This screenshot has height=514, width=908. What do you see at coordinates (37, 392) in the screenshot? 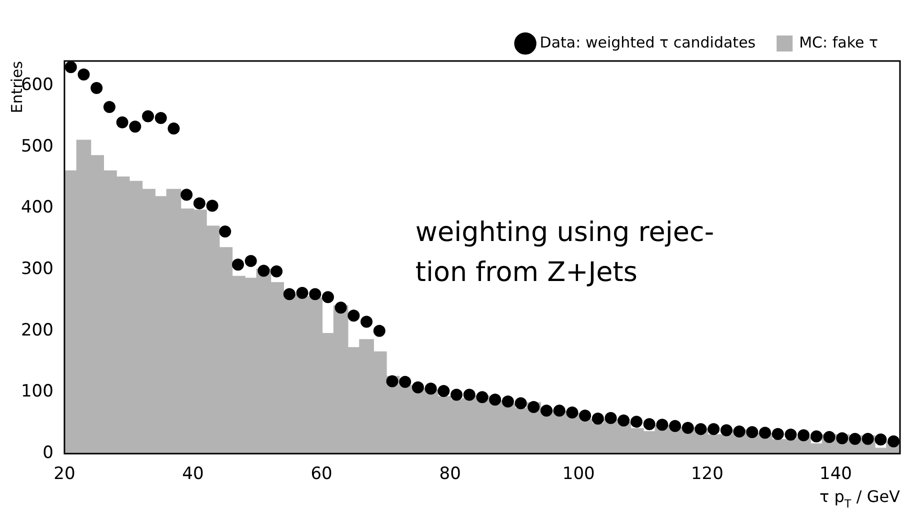
I see `y-tick-label: 100` at bounding box center [37, 392].